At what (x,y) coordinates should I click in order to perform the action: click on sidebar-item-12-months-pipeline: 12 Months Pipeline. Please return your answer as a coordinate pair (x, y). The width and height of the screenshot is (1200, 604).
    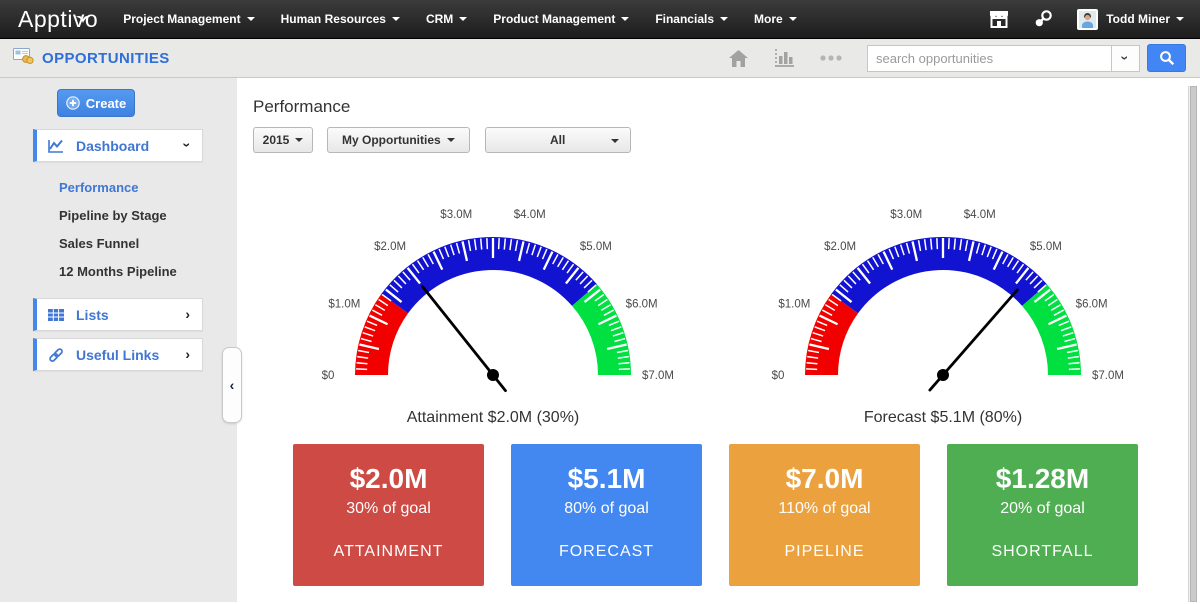
    Looking at the image, I should click on (118, 271).